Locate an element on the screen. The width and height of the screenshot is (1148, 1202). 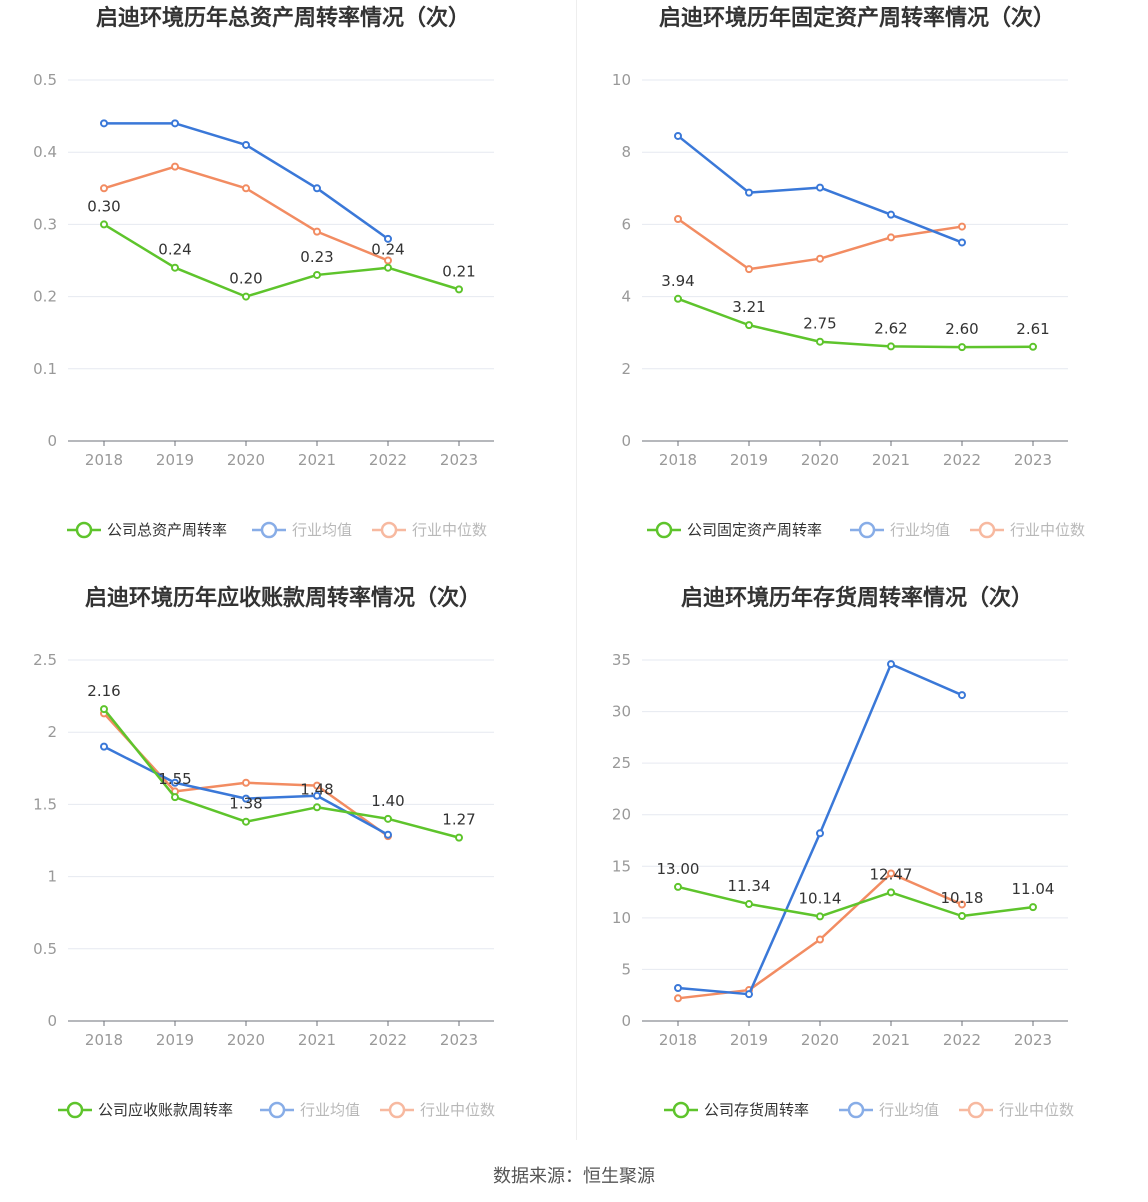
company-series: 0.30 0.24 0.20 0.23 0.24 0.21 is located at coordinates (281, 249).